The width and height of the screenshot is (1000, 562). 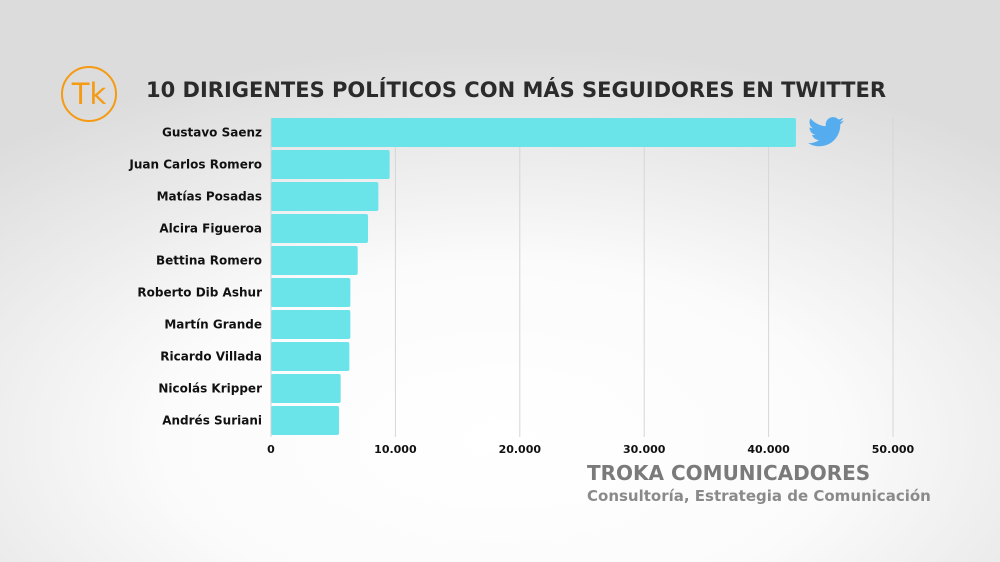 I want to click on x-tick-label: 40.000, so click(x=768, y=449).